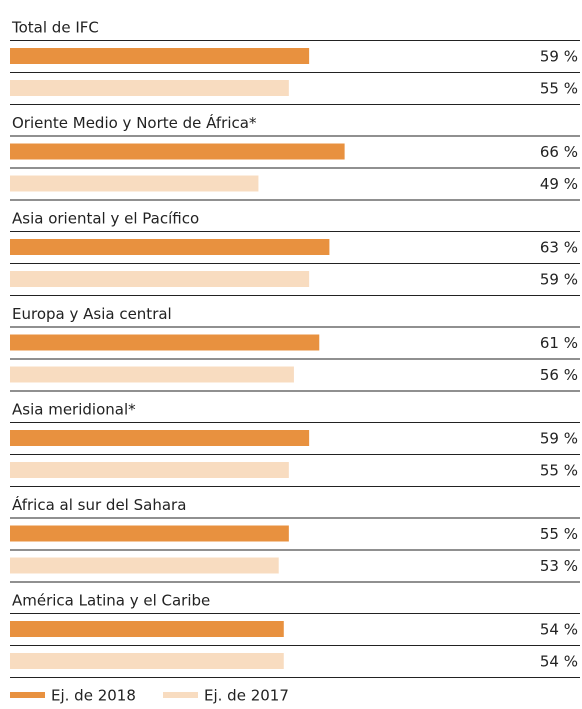 The width and height of the screenshot is (582, 709). What do you see at coordinates (559, 375) in the screenshot?
I see `value-label: 56 %` at bounding box center [559, 375].